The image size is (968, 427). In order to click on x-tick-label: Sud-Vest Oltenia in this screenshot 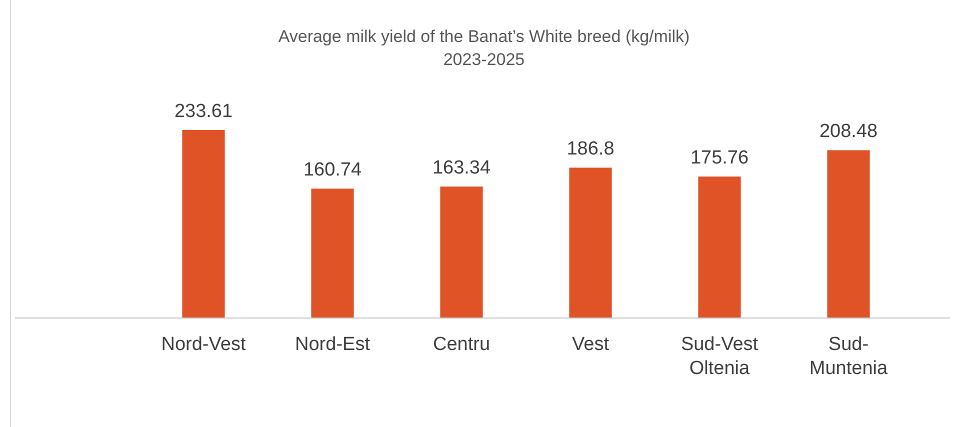, I will do `click(719, 356)`.